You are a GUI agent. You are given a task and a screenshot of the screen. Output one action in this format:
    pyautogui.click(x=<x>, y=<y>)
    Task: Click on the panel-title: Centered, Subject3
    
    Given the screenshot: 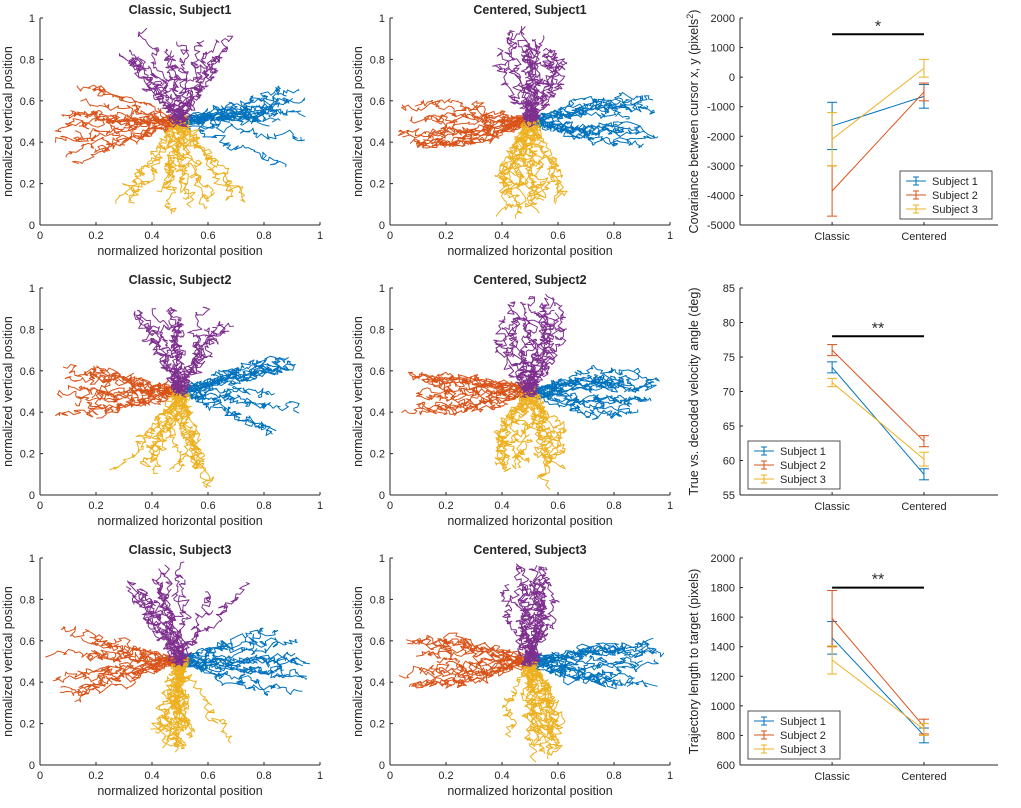 What is the action you would take?
    pyautogui.click(x=529, y=550)
    